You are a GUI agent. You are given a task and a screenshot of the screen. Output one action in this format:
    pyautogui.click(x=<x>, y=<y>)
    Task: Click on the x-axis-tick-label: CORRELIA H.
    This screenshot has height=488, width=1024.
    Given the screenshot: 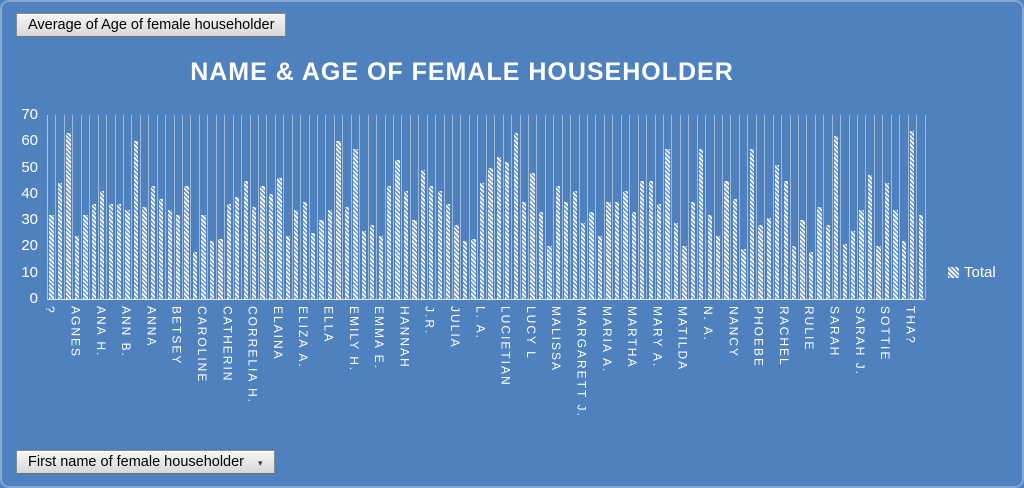 What is the action you would take?
    pyautogui.click(x=252, y=355)
    